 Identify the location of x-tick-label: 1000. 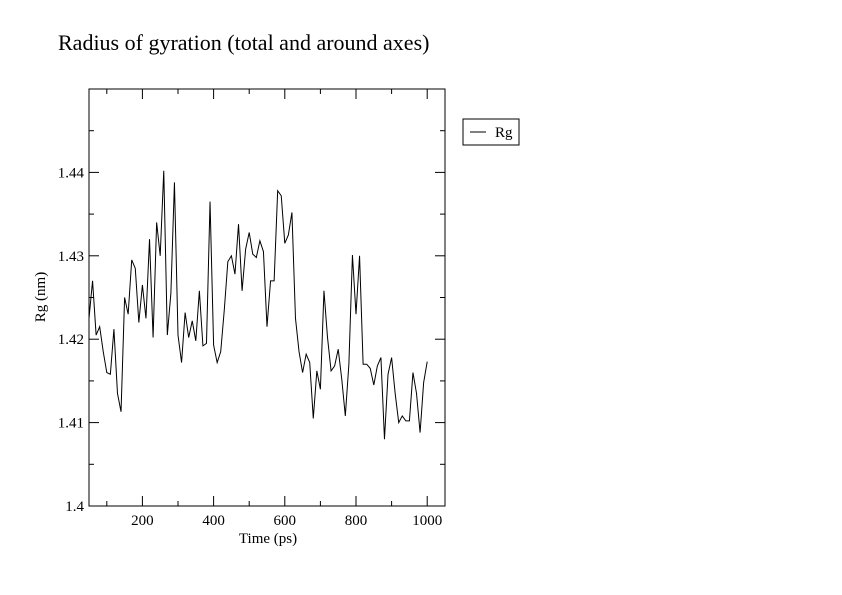
(427, 521).